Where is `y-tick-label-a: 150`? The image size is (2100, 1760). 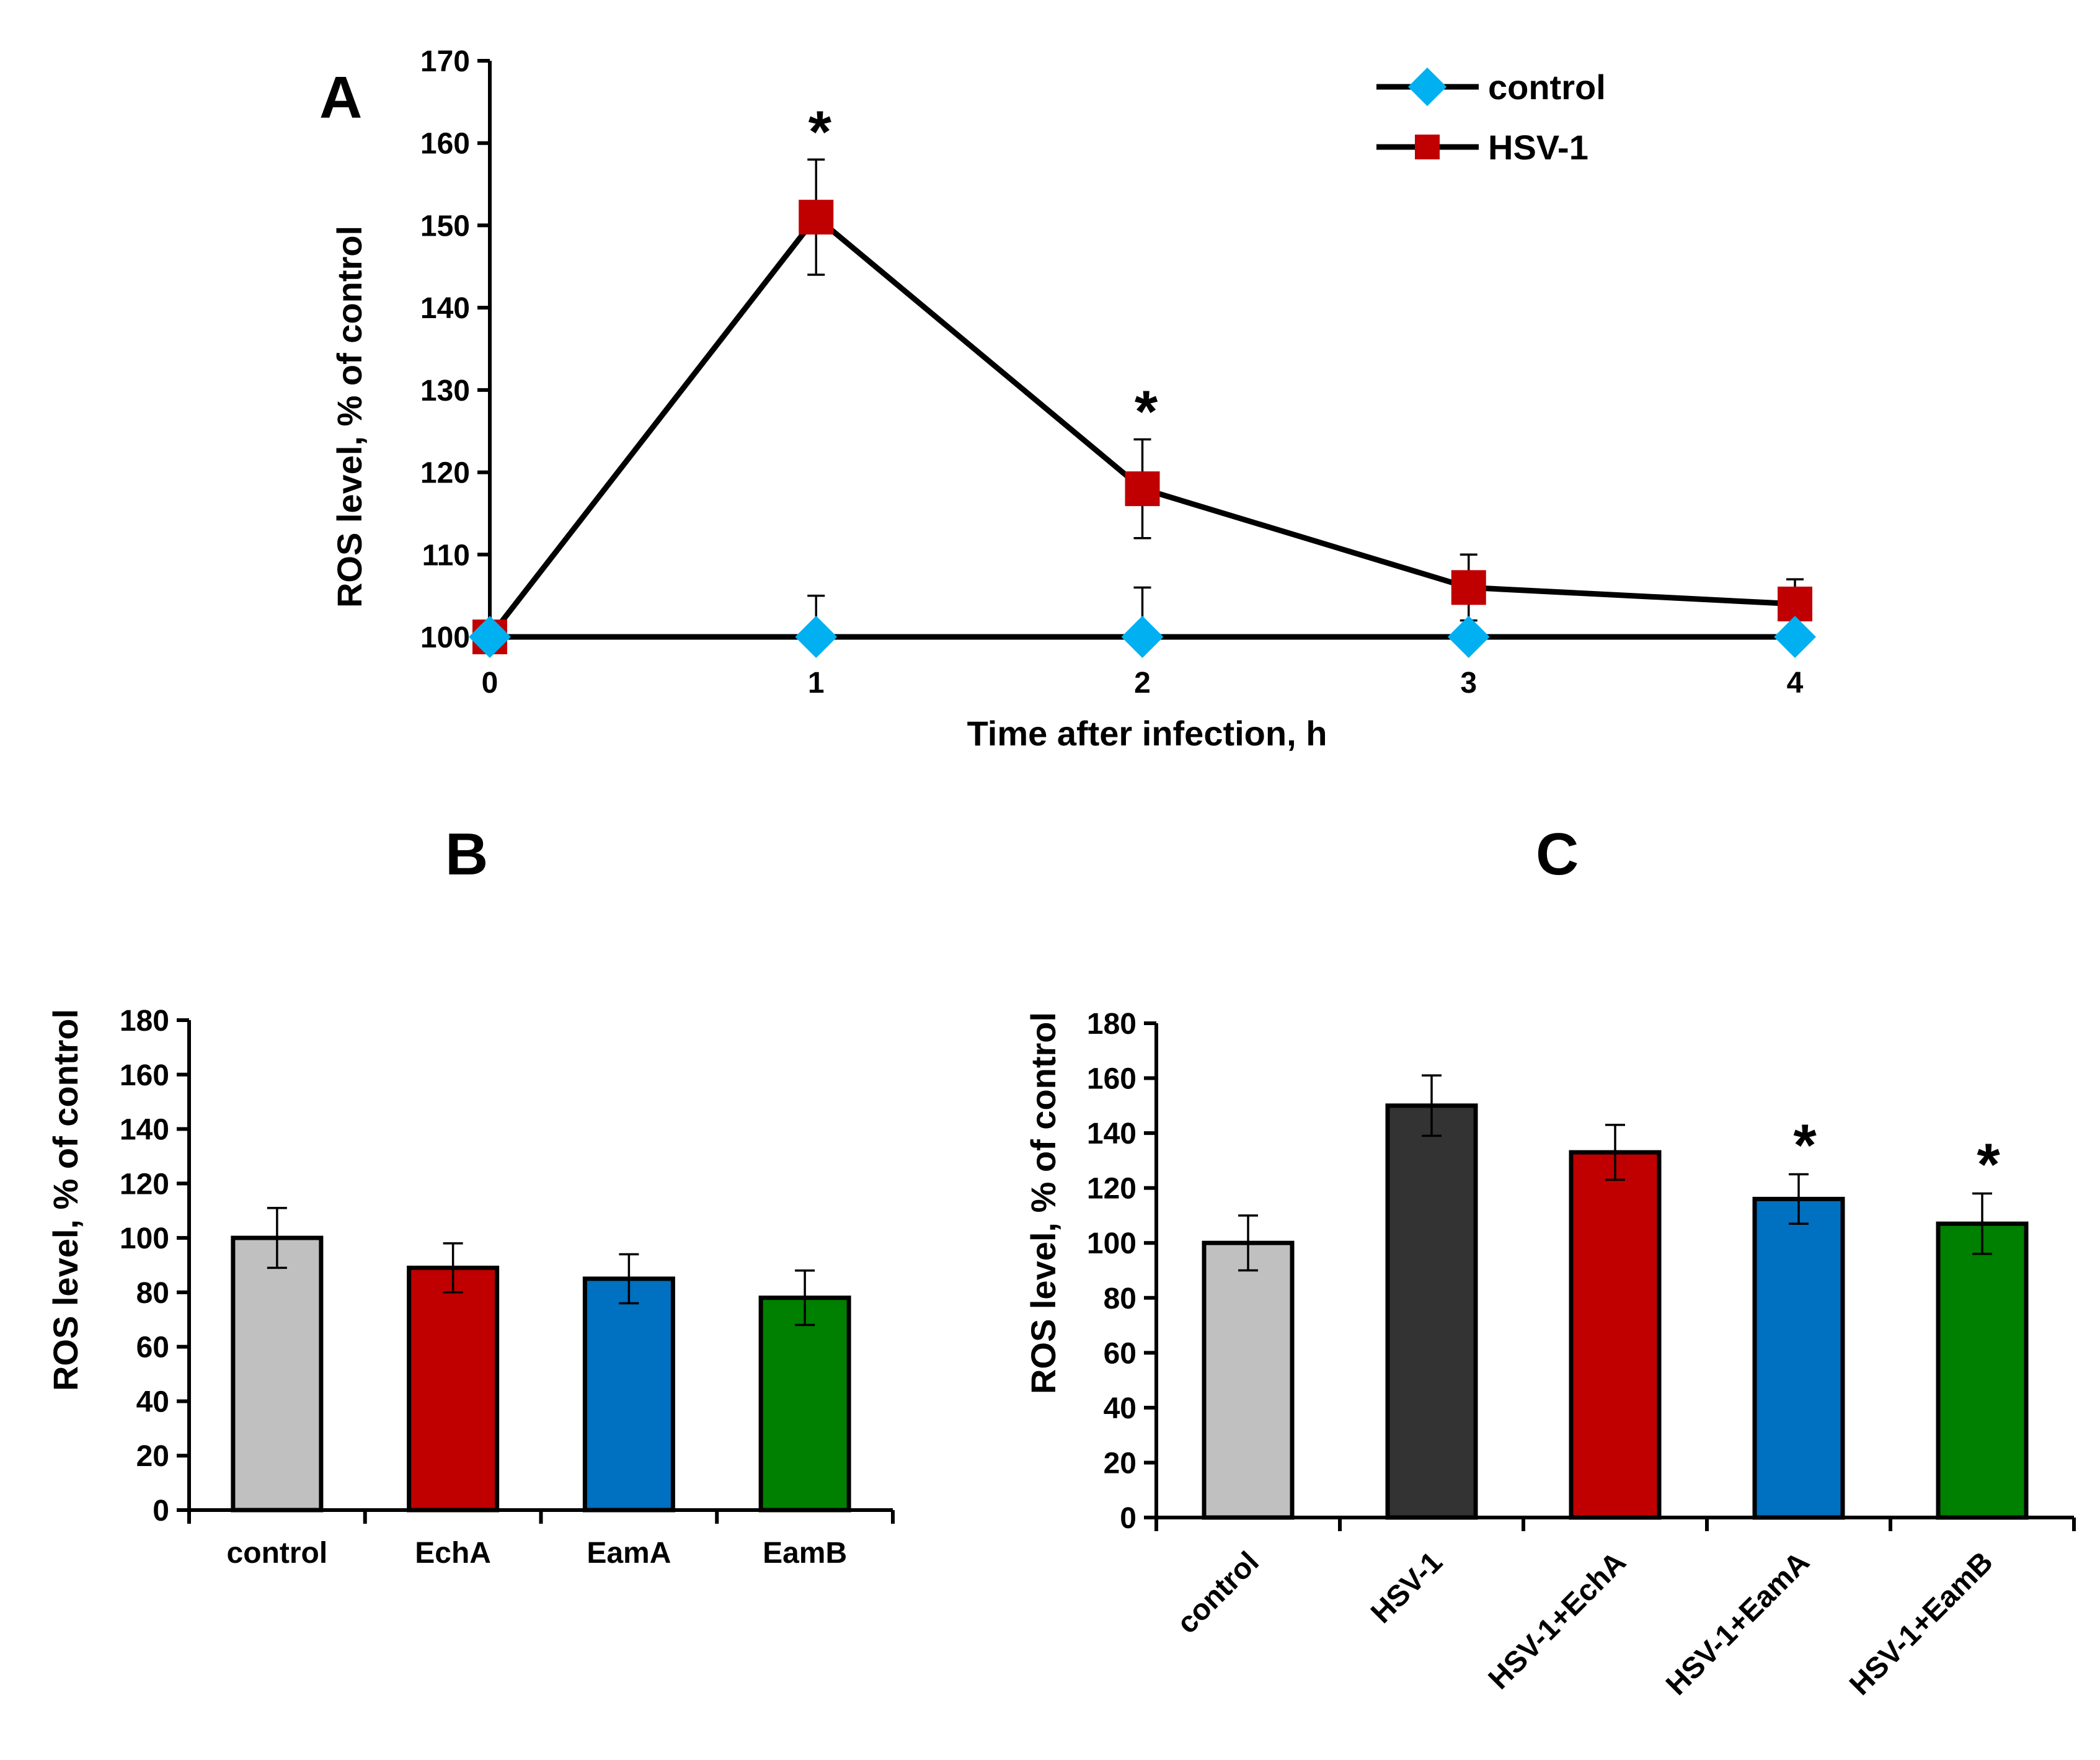
y-tick-label-a: 150 is located at coordinates (445, 226).